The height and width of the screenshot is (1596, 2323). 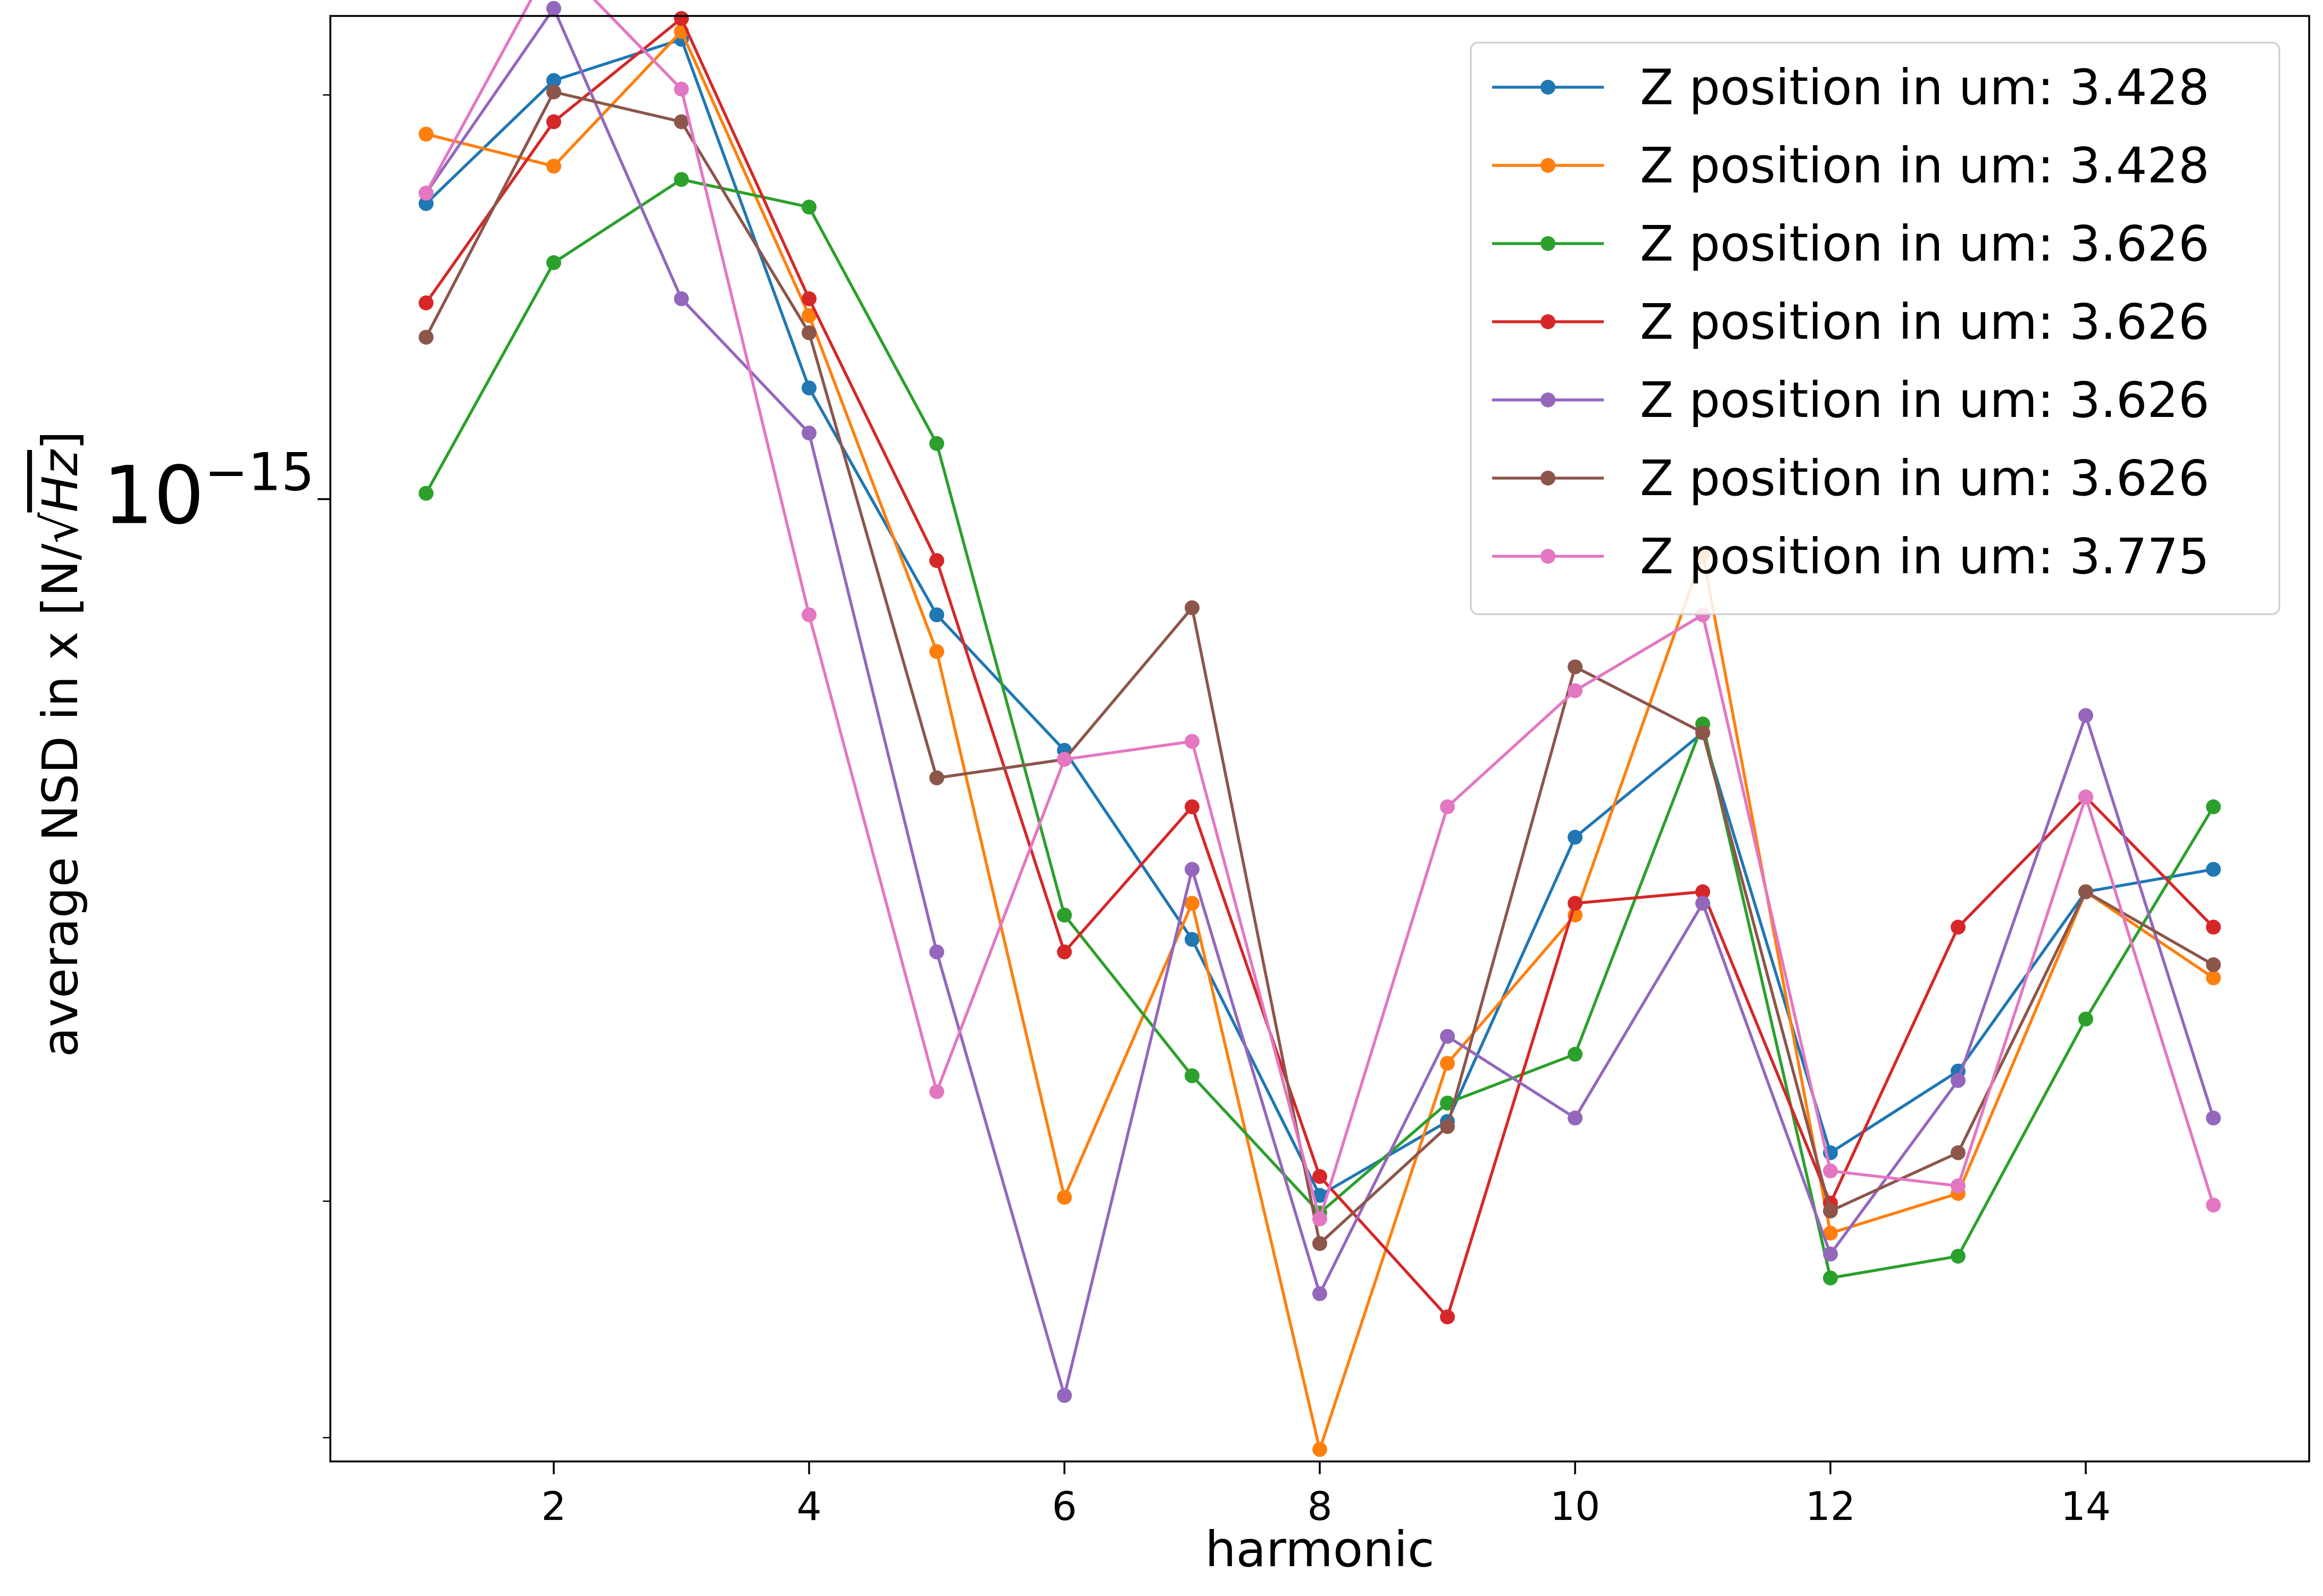 What do you see at coordinates (553, 1507) in the screenshot?
I see `x-tick-label: 2` at bounding box center [553, 1507].